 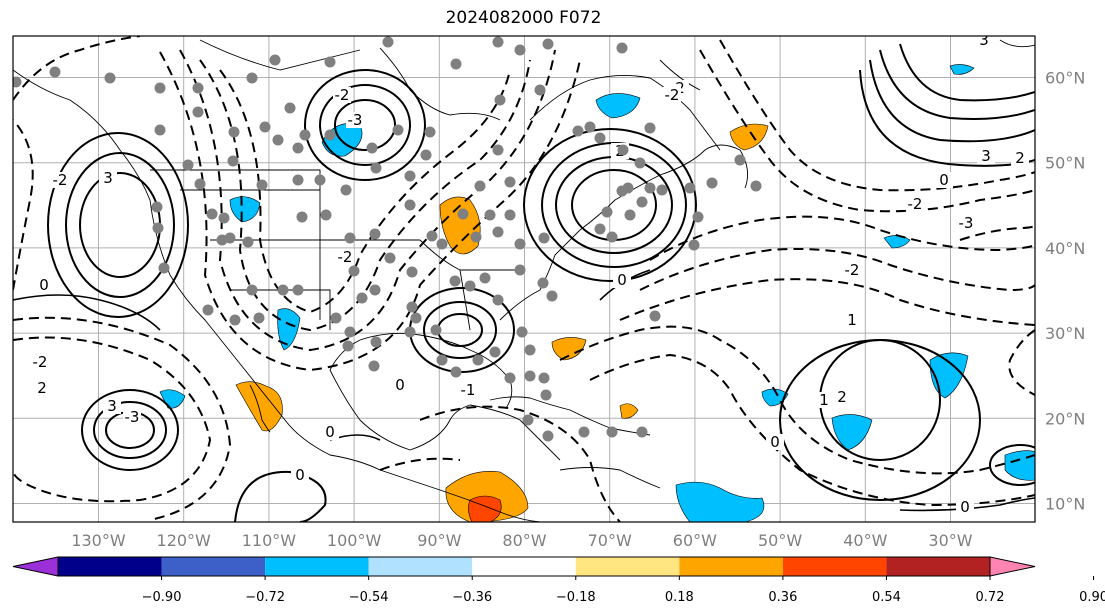 What do you see at coordinates (569, 349) in the screenshot?
I see `shade-positive-gulf` at bounding box center [569, 349].